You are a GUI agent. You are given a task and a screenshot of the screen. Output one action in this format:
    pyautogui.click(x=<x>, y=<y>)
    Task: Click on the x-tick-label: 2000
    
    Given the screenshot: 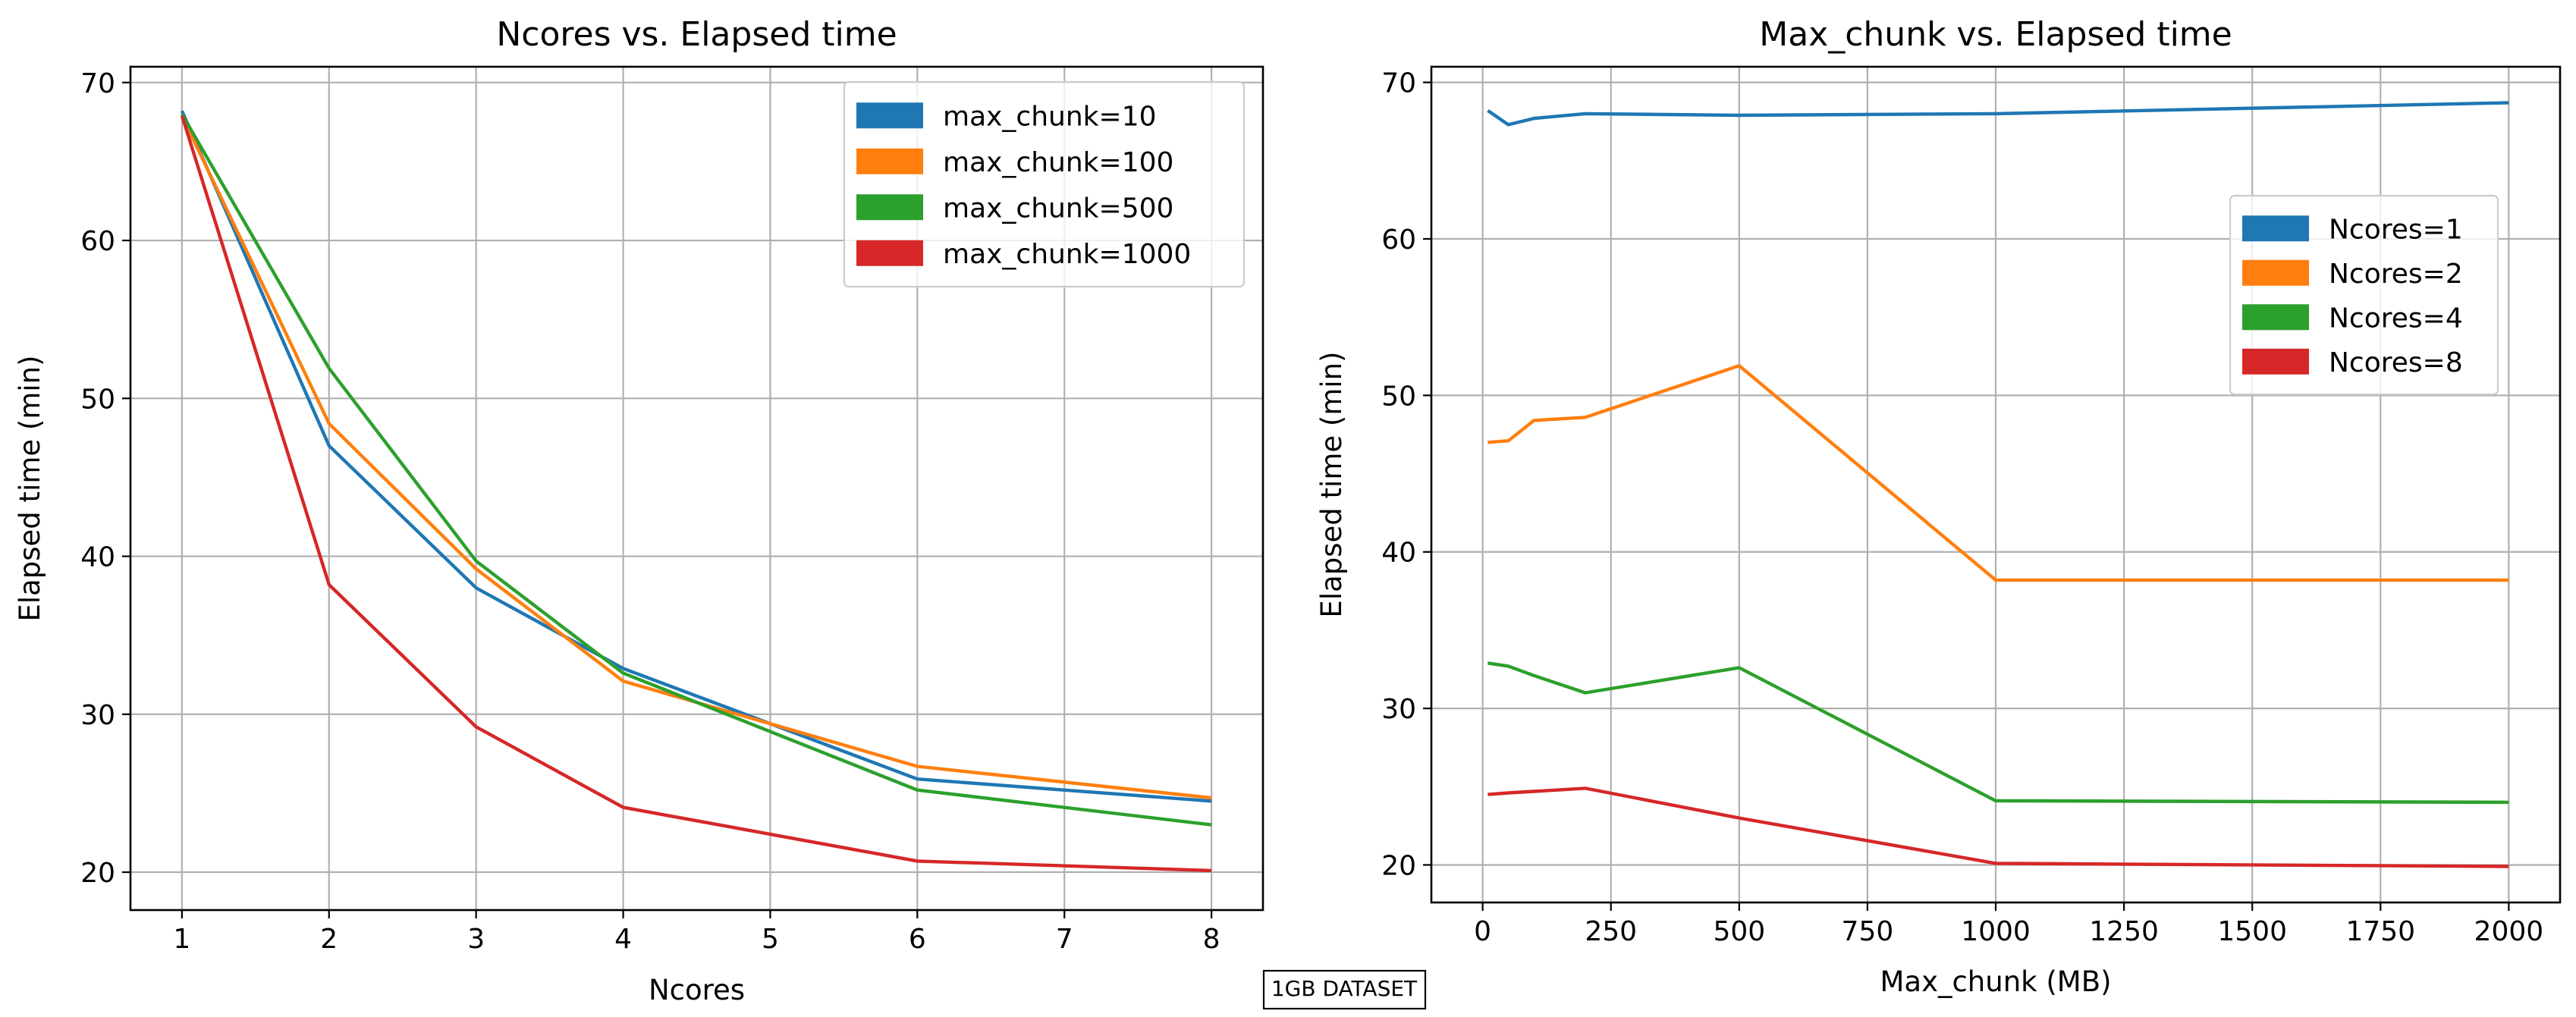 What is the action you would take?
    pyautogui.click(x=2509, y=931)
    